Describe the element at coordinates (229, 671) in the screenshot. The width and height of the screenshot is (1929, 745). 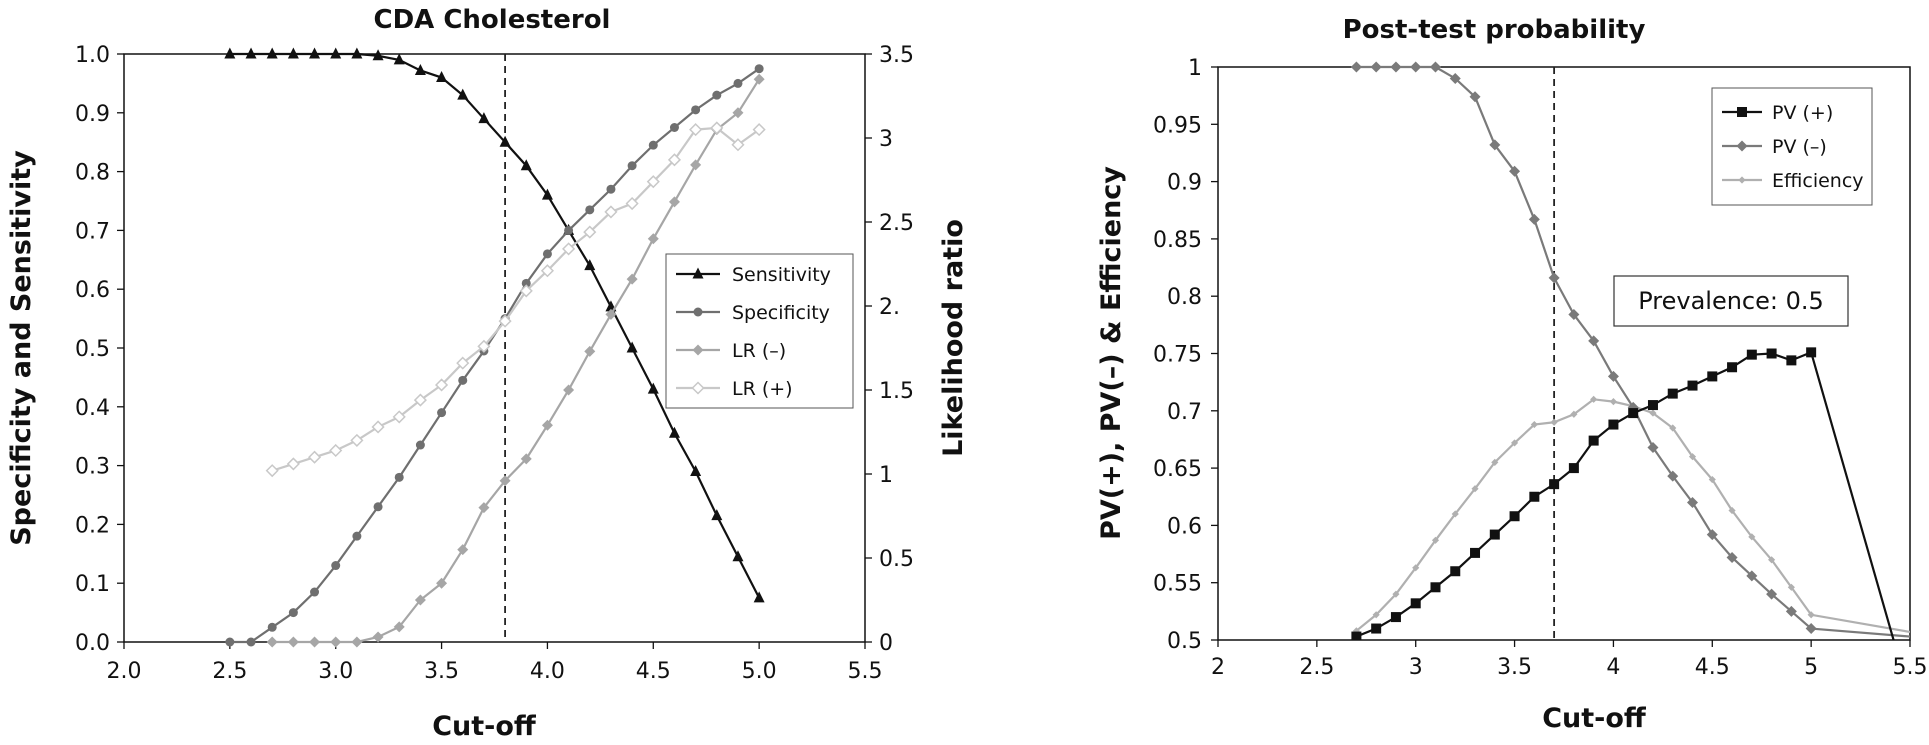
I see `chart-left-x-tick-label: 2.5` at that location.